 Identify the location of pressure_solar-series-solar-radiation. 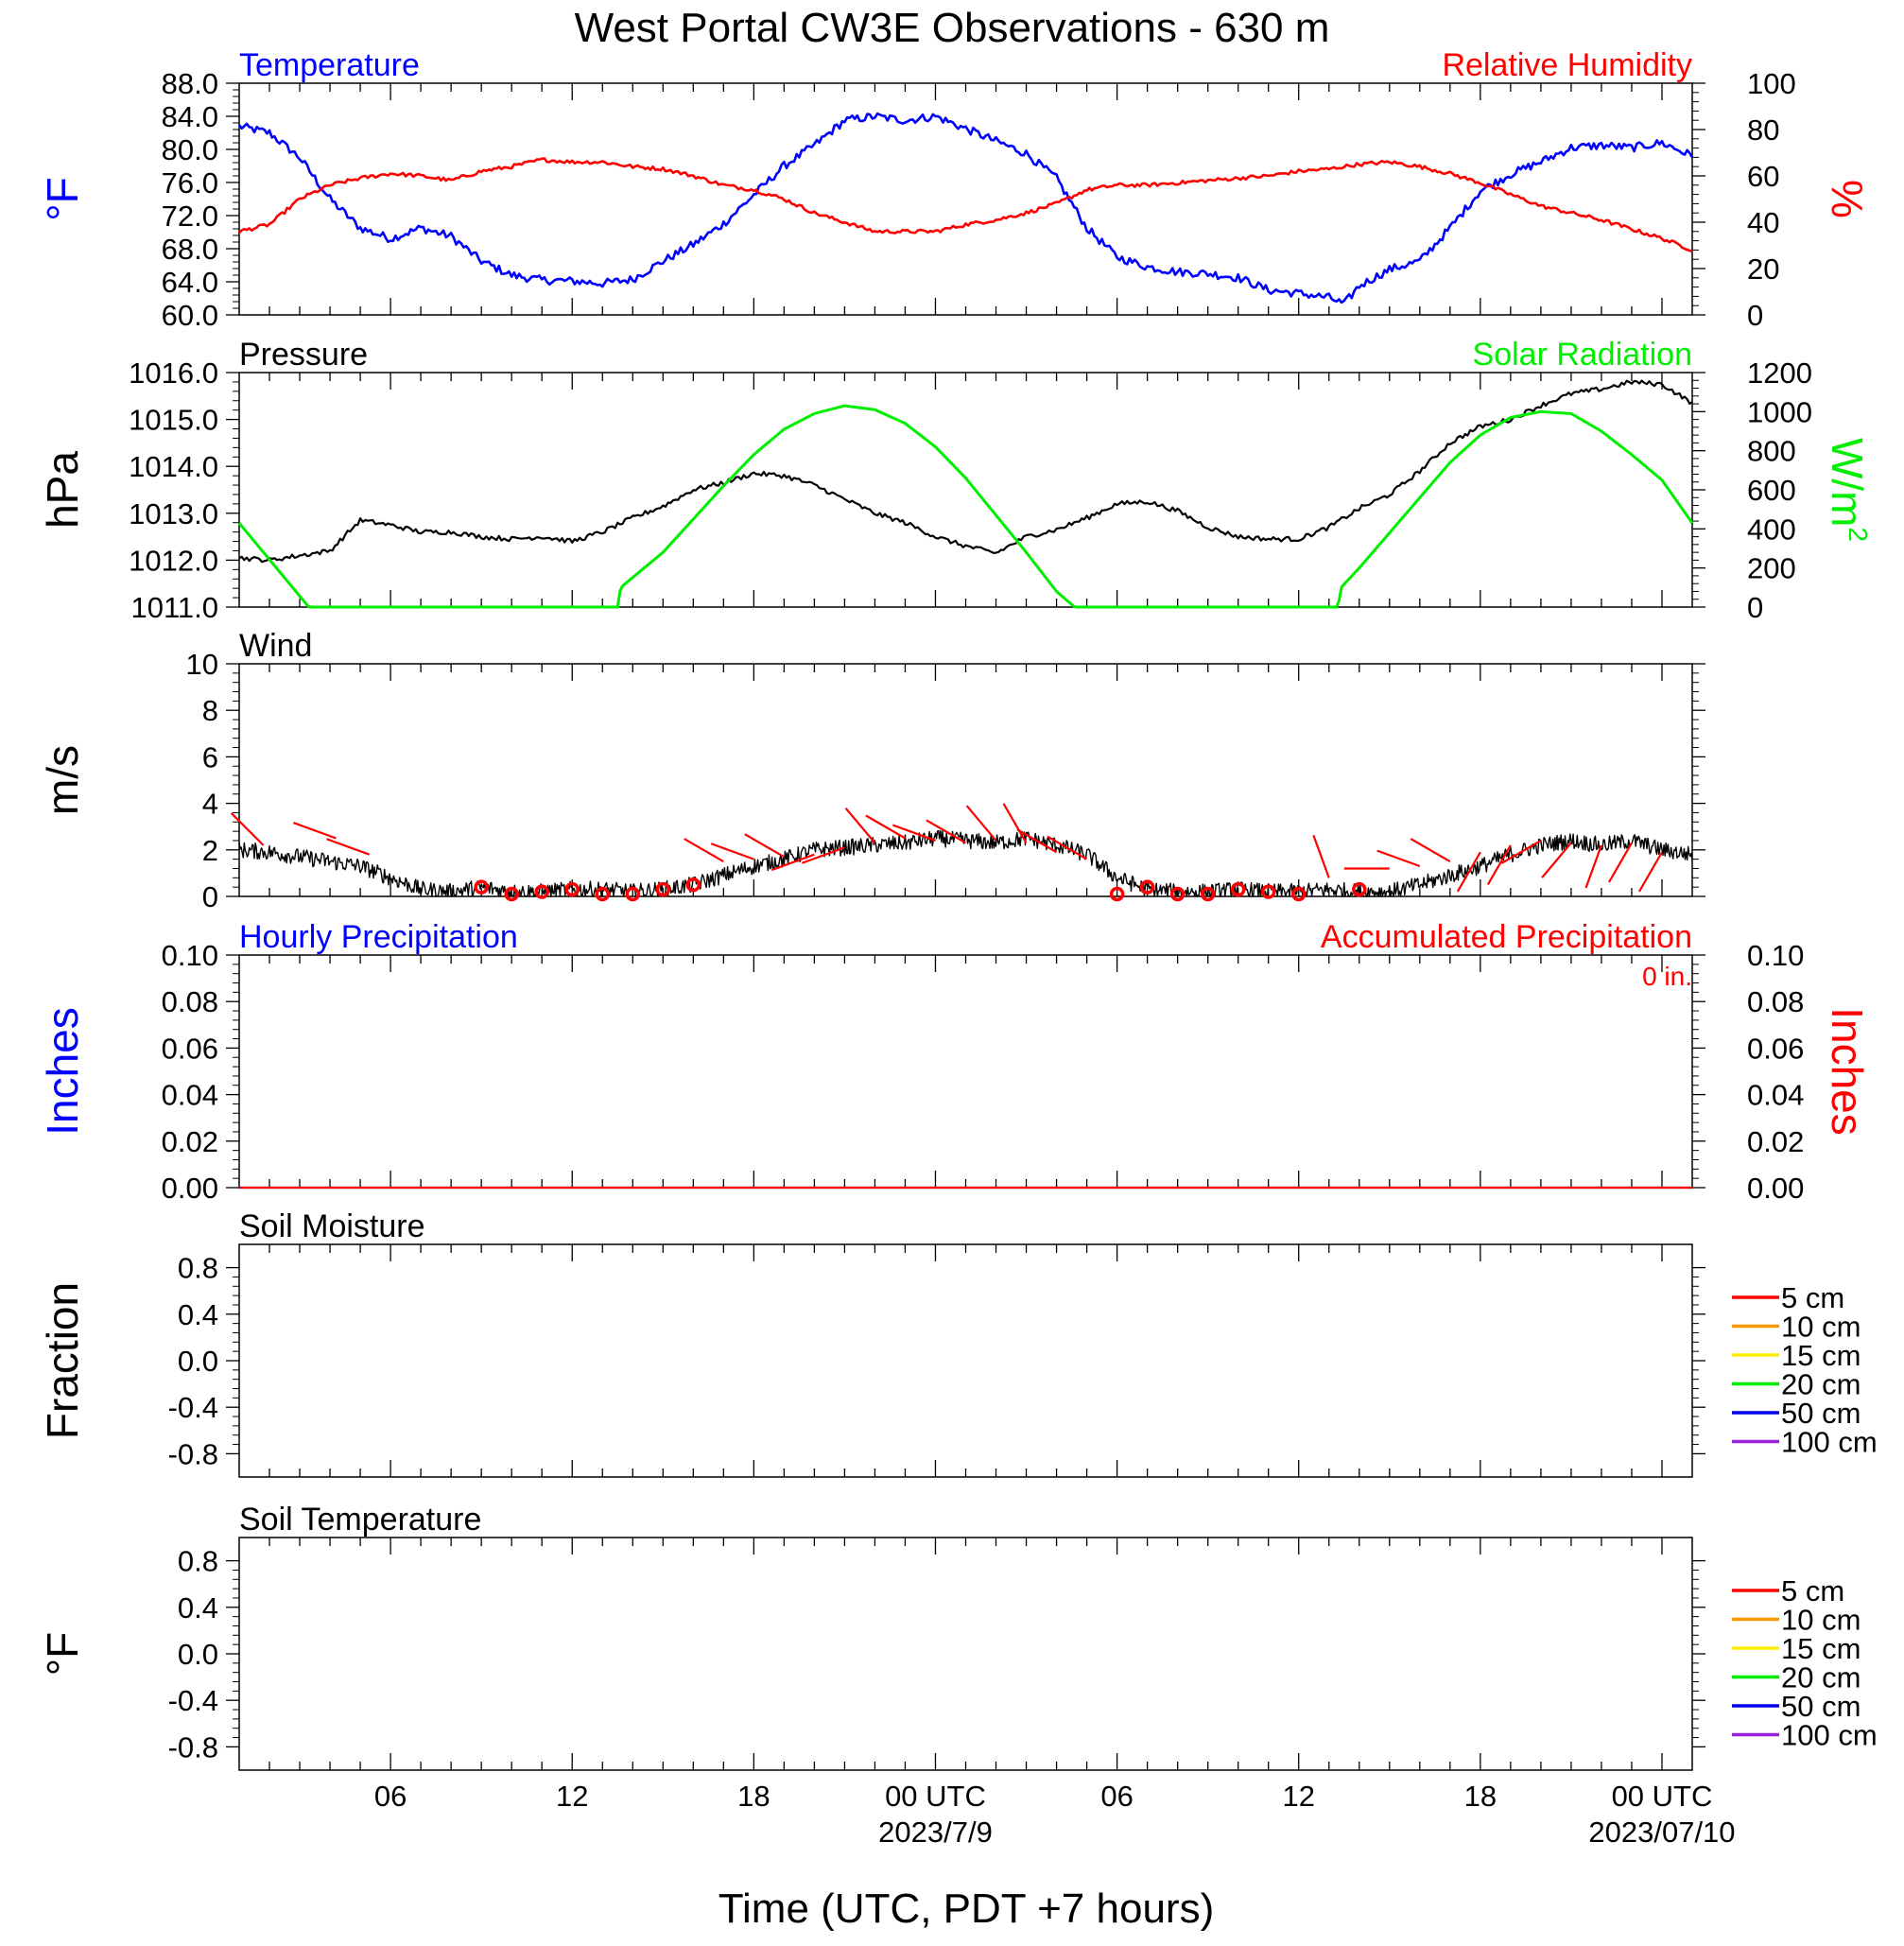
(966, 507).